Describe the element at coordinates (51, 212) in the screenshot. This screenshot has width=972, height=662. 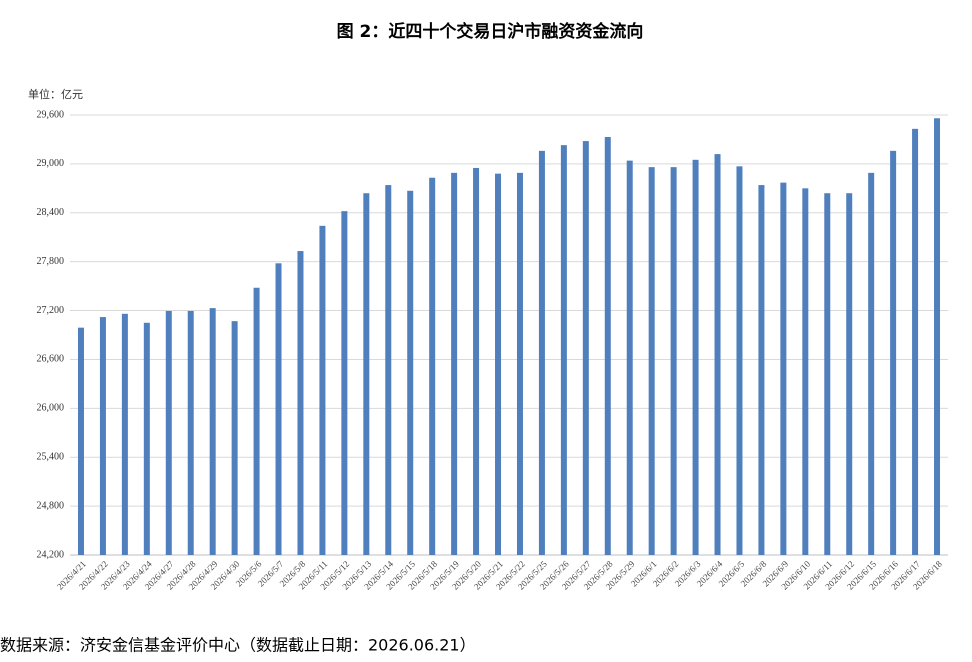
I see `y-tick-label: 28,400` at that location.